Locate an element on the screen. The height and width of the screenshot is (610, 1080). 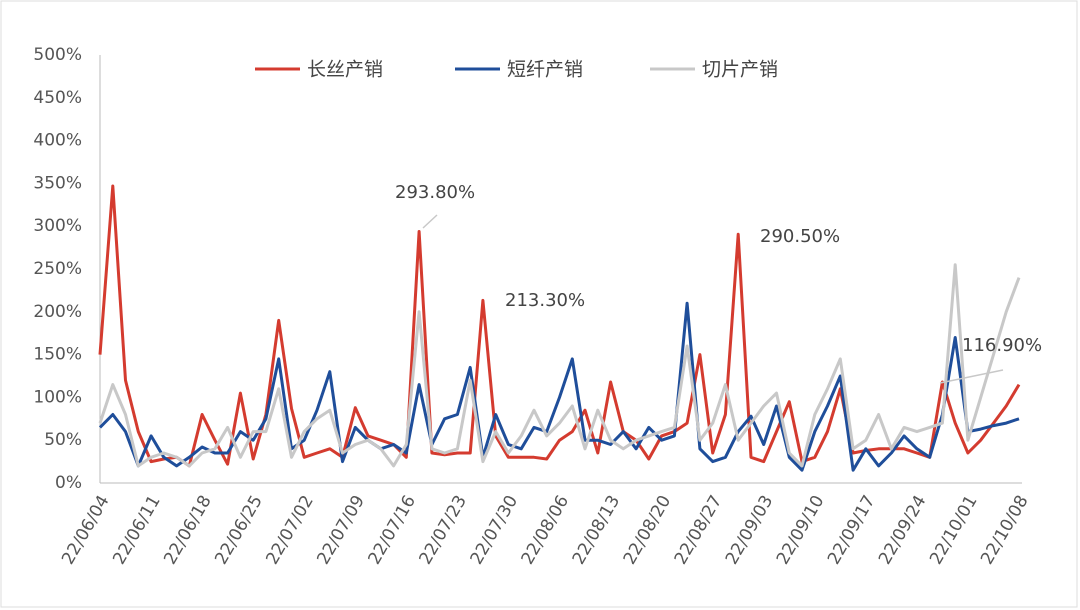
annotation: 213.30% is located at coordinates (545, 300).